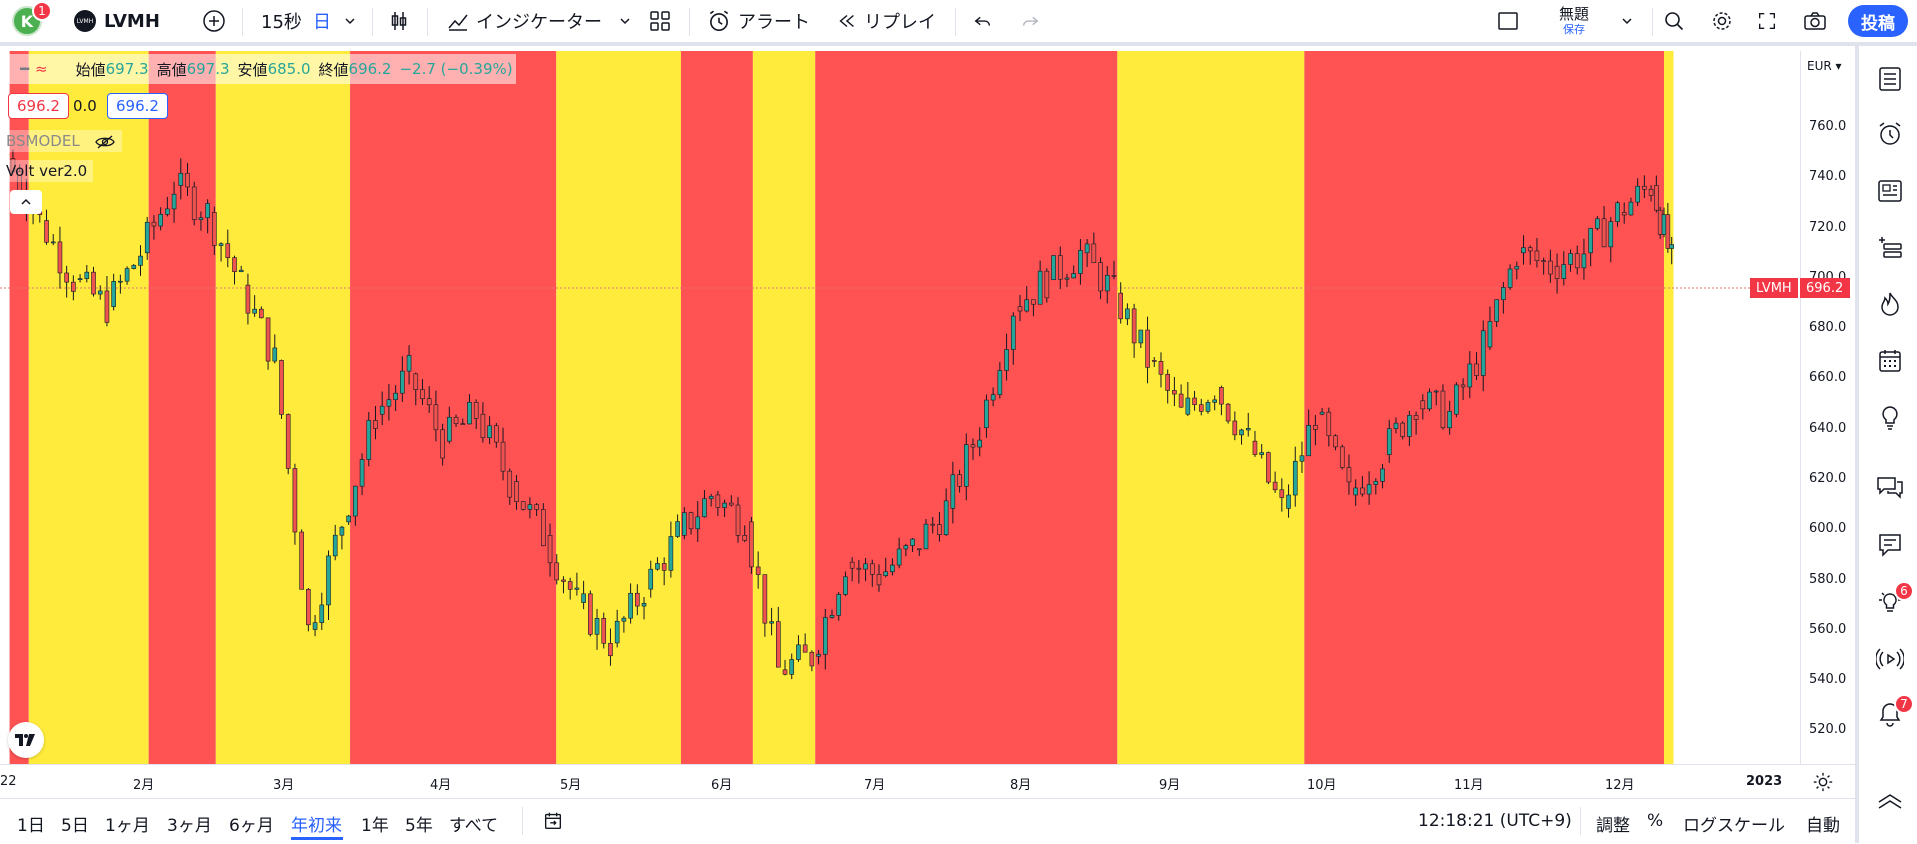  Describe the element at coordinates (85, 106) in the screenshot. I see `spread-text: 0.0` at that location.